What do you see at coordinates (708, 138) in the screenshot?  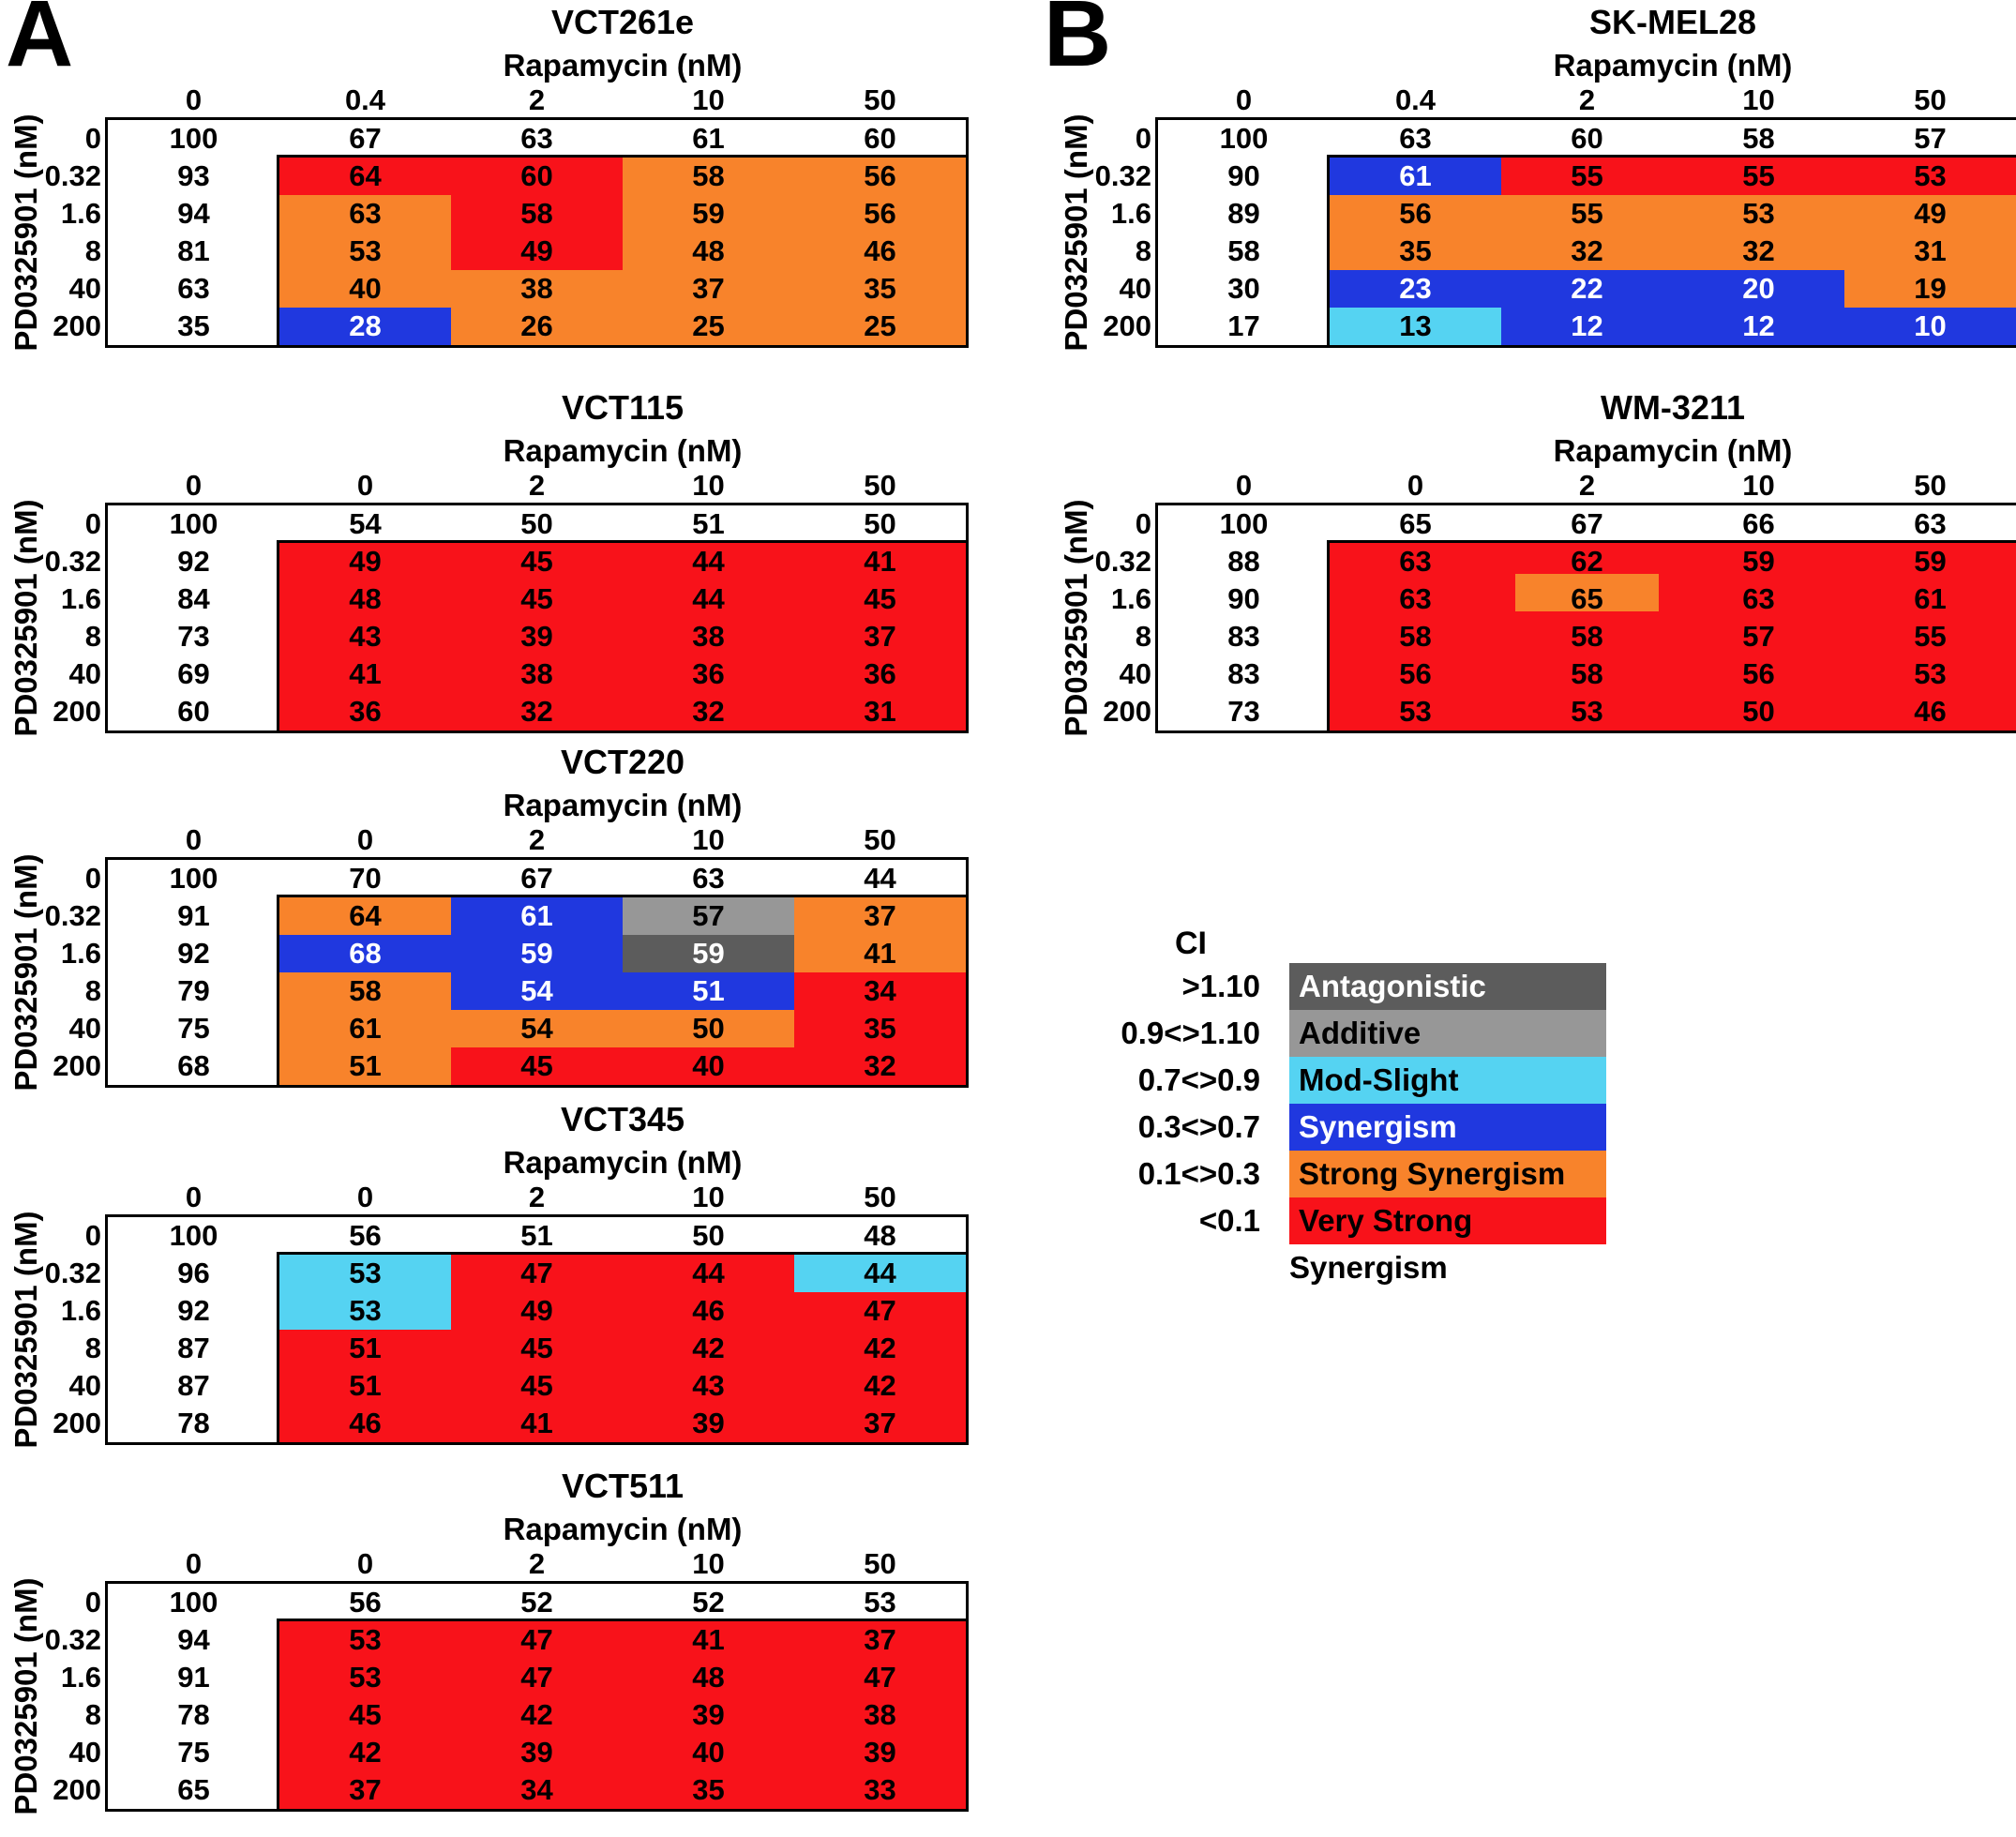 I see `cell-value: 61` at bounding box center [708, 138].